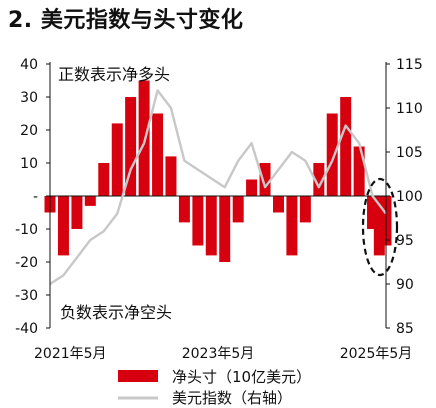 The image size is (436, 408). Describe the element at coordinates (405, 285) in the screenshot. I see `right-tick-label: 90` at that location.